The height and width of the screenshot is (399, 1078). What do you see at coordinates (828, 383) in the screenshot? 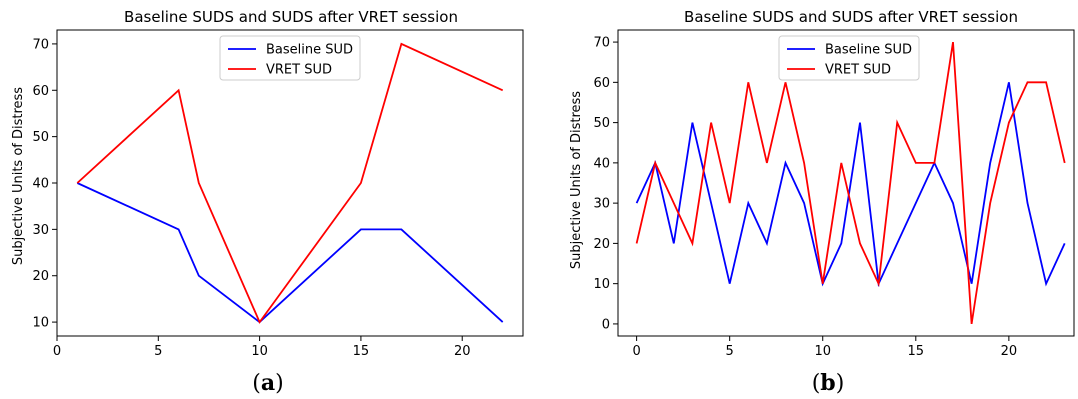
I see `panel-label-b: (b)` at bounding box center [828, 383].